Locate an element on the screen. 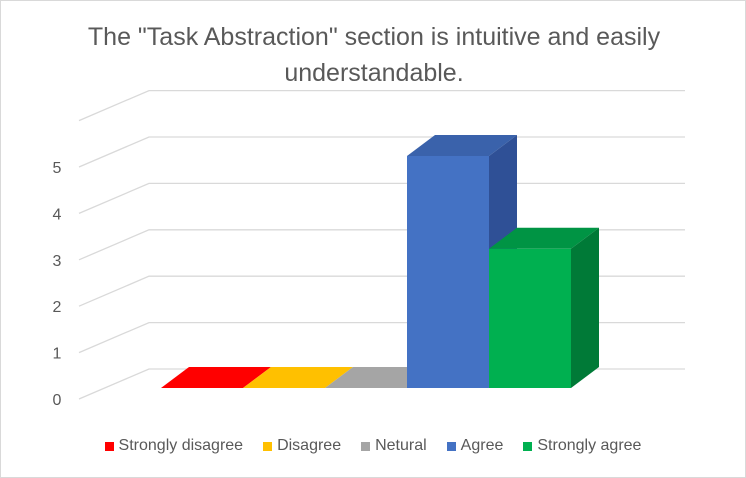  y-tick-label: 1 is located at coordinates (57, 354).